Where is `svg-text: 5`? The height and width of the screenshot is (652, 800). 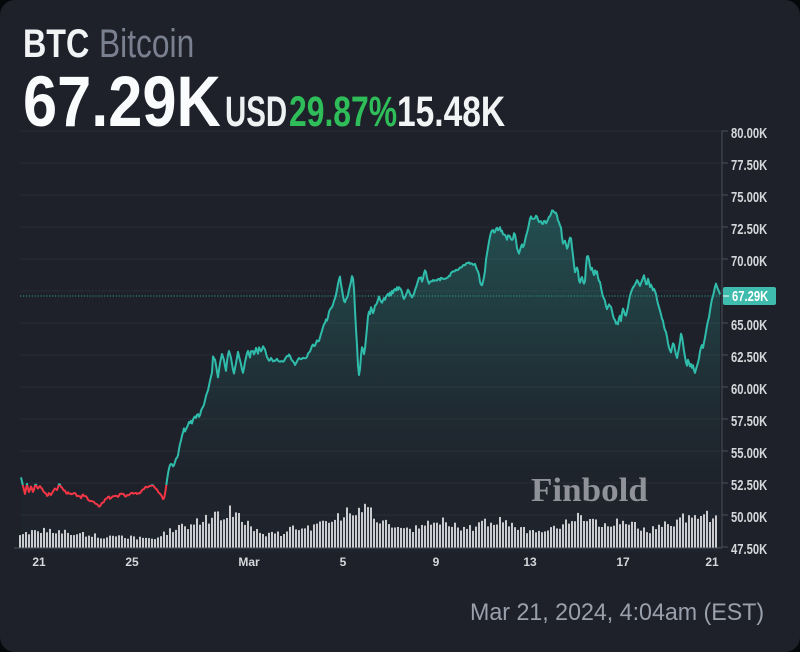
svg-text: 5 is located at coordinates (343, 562).